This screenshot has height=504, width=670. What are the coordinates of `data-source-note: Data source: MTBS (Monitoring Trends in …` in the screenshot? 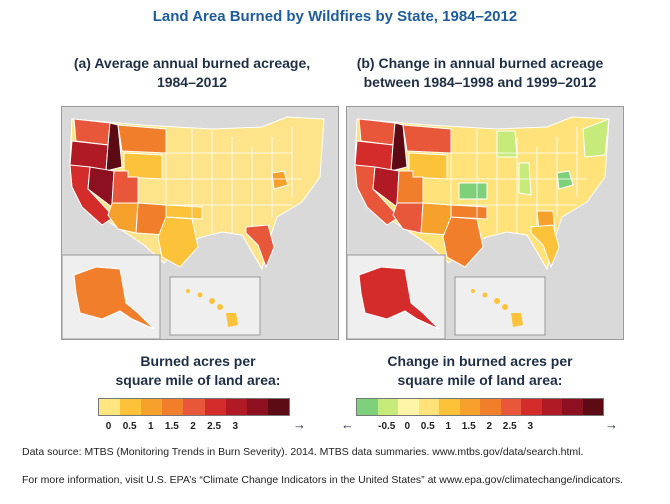 It's located at (303, 452).